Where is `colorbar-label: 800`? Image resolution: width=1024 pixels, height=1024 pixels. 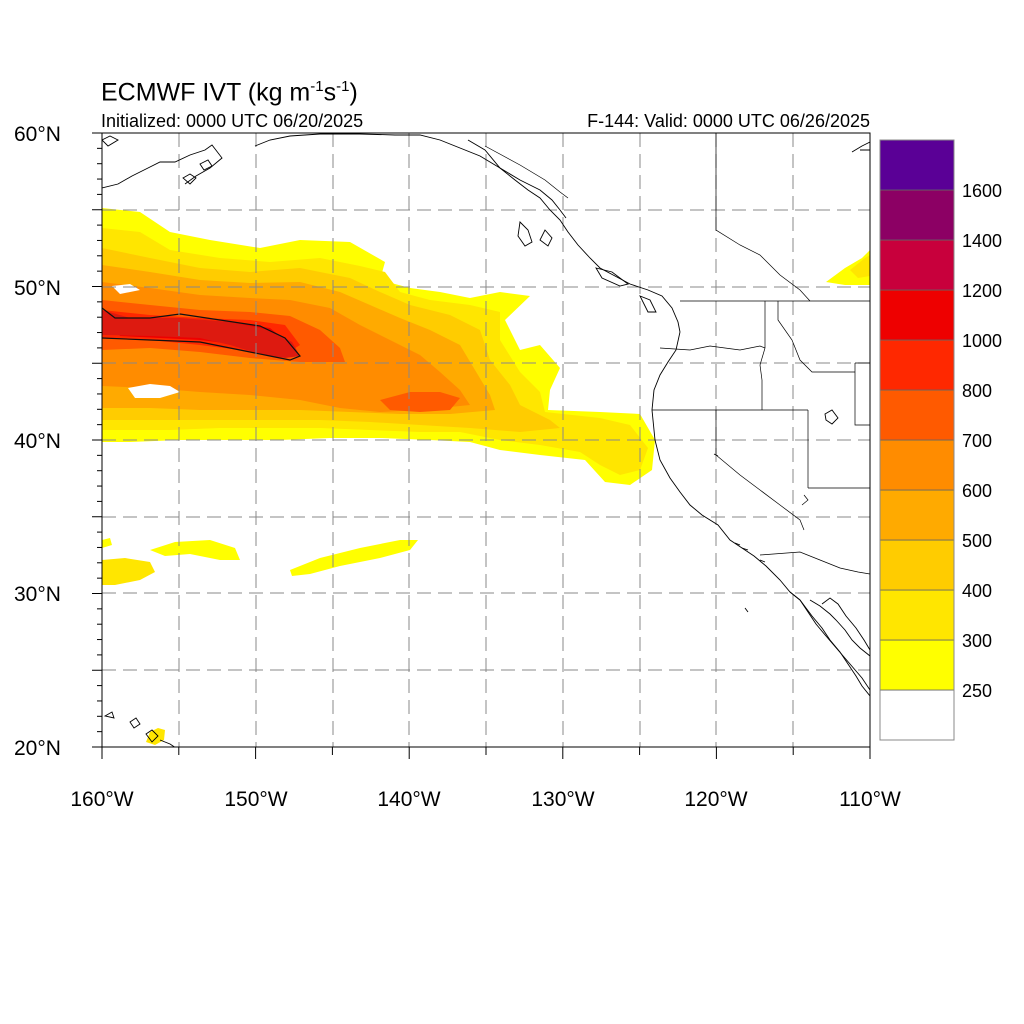 colorbar-label: 800 is located at coordinates (977, 391).